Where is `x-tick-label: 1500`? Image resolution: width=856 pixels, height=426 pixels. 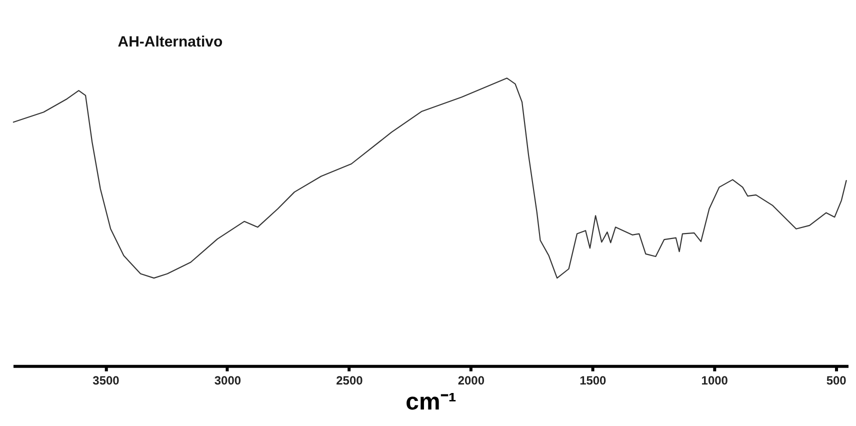 x-tick-label: 1500 is located at coordinates (593, 380).